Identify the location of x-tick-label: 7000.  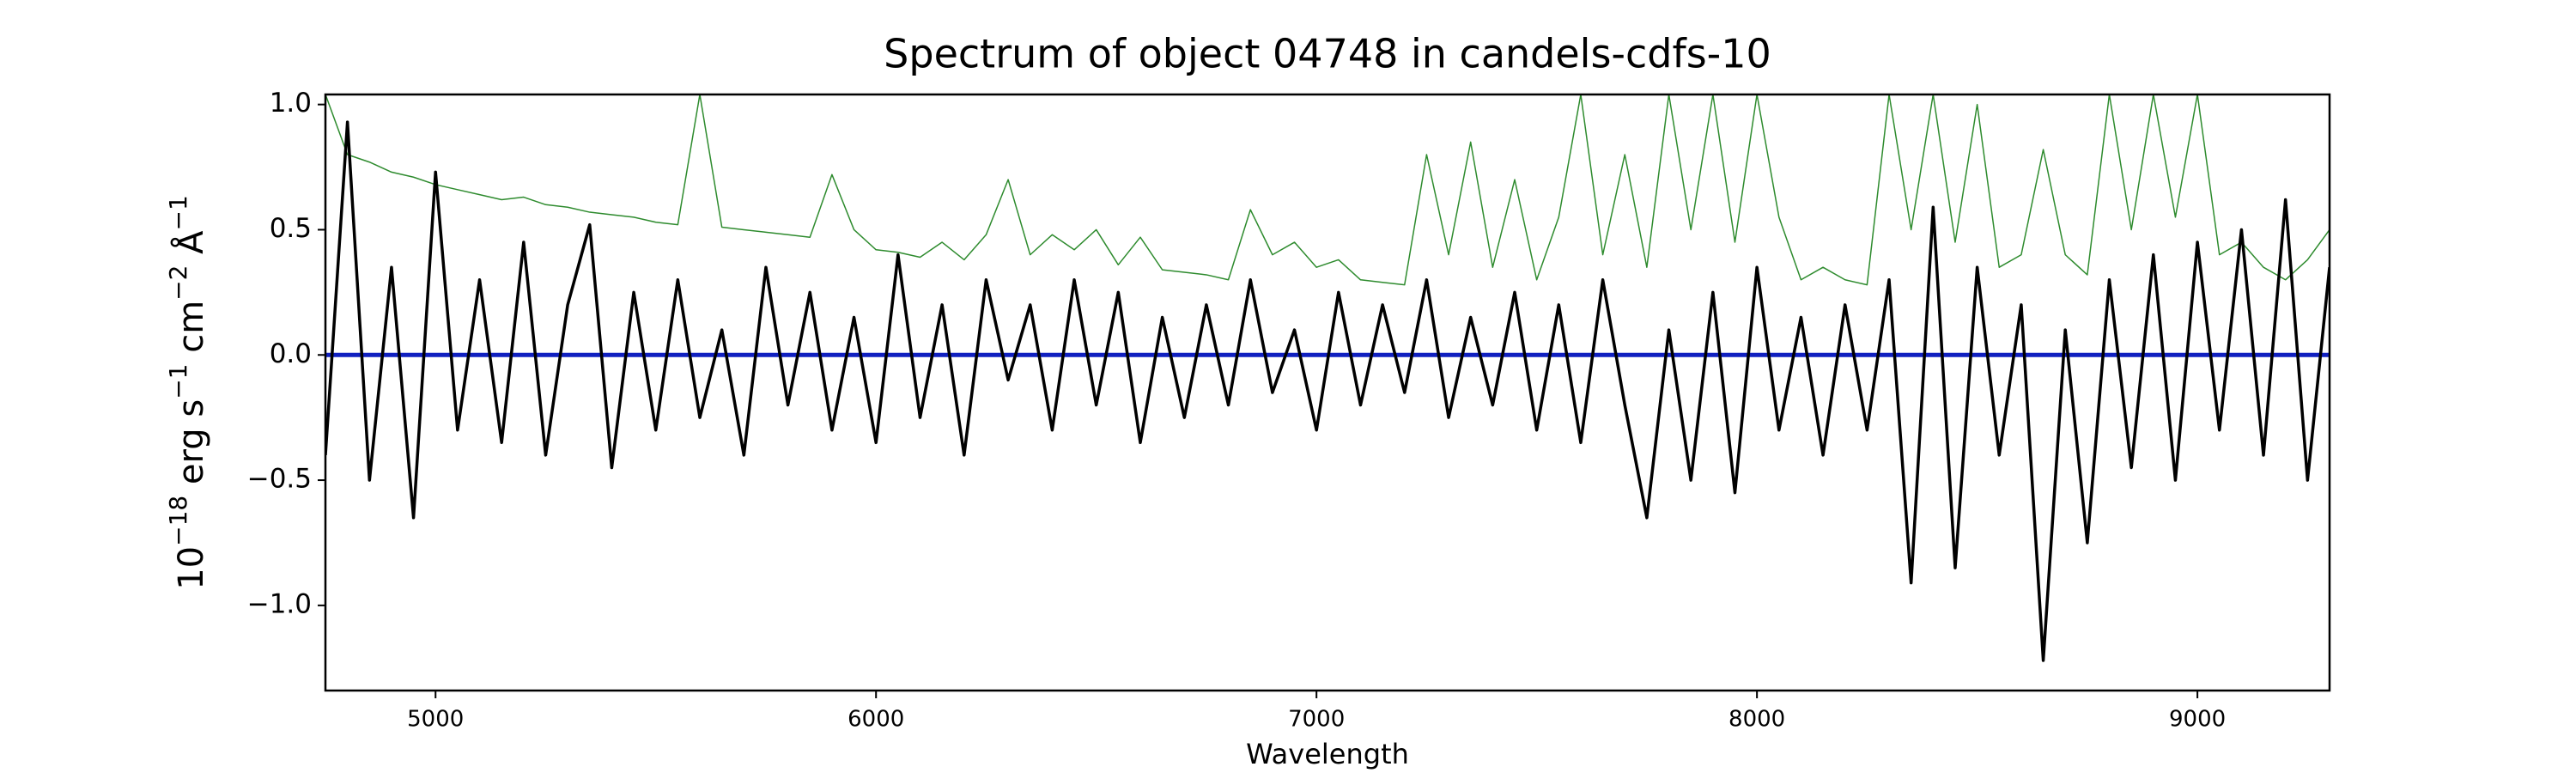
(1316, 720).